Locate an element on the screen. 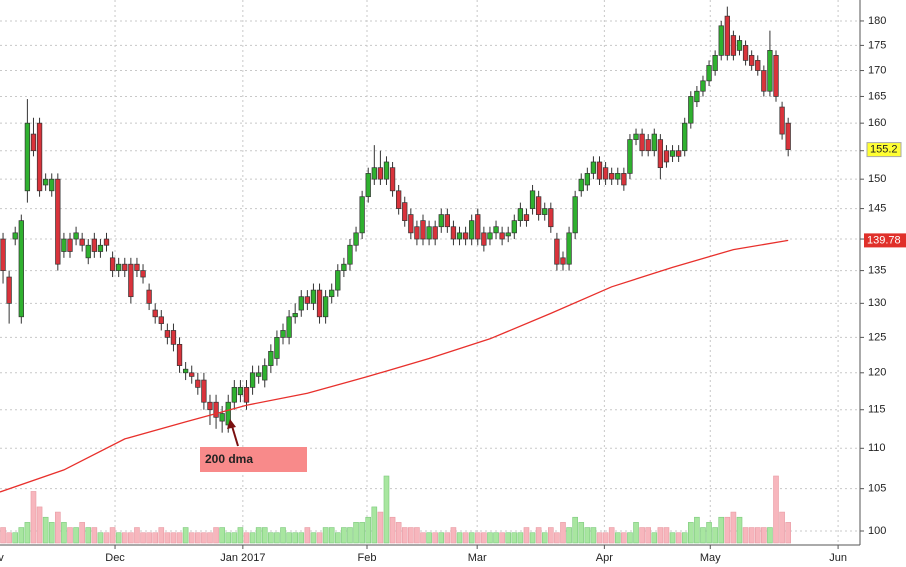 This screenshot has width=906, height=567. y-tick-label: 110 is located at coordinates (877, 448).